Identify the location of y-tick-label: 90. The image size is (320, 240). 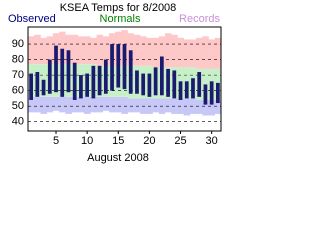
(18, 44).